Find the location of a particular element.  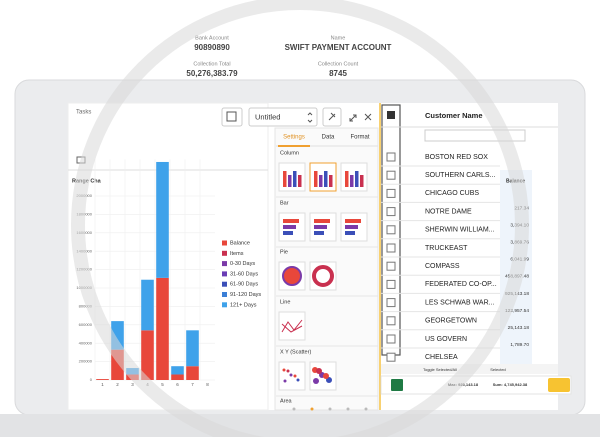

legend-label: 31-60 Days is located at coordinates (244, 274).